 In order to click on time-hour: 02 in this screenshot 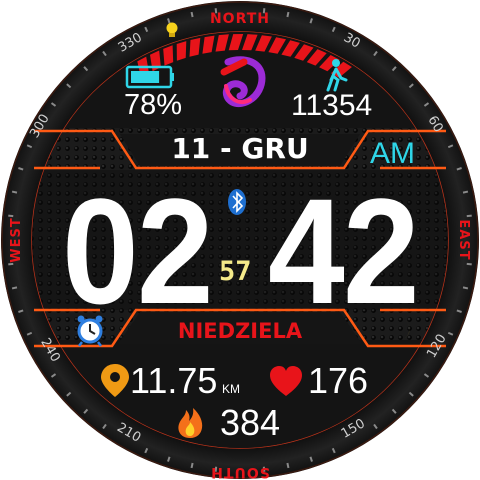, I will do `click(138, 251)`.